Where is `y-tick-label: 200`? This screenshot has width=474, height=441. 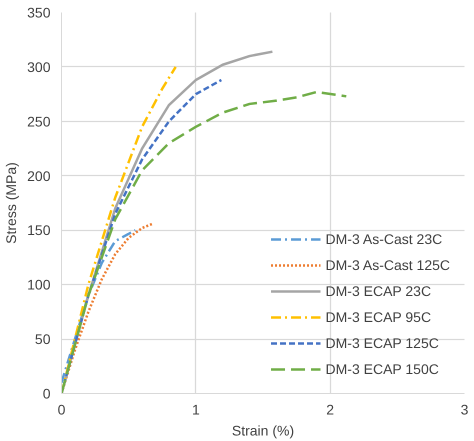 y-tick-label: 200 is located at coordinates (39, 176).